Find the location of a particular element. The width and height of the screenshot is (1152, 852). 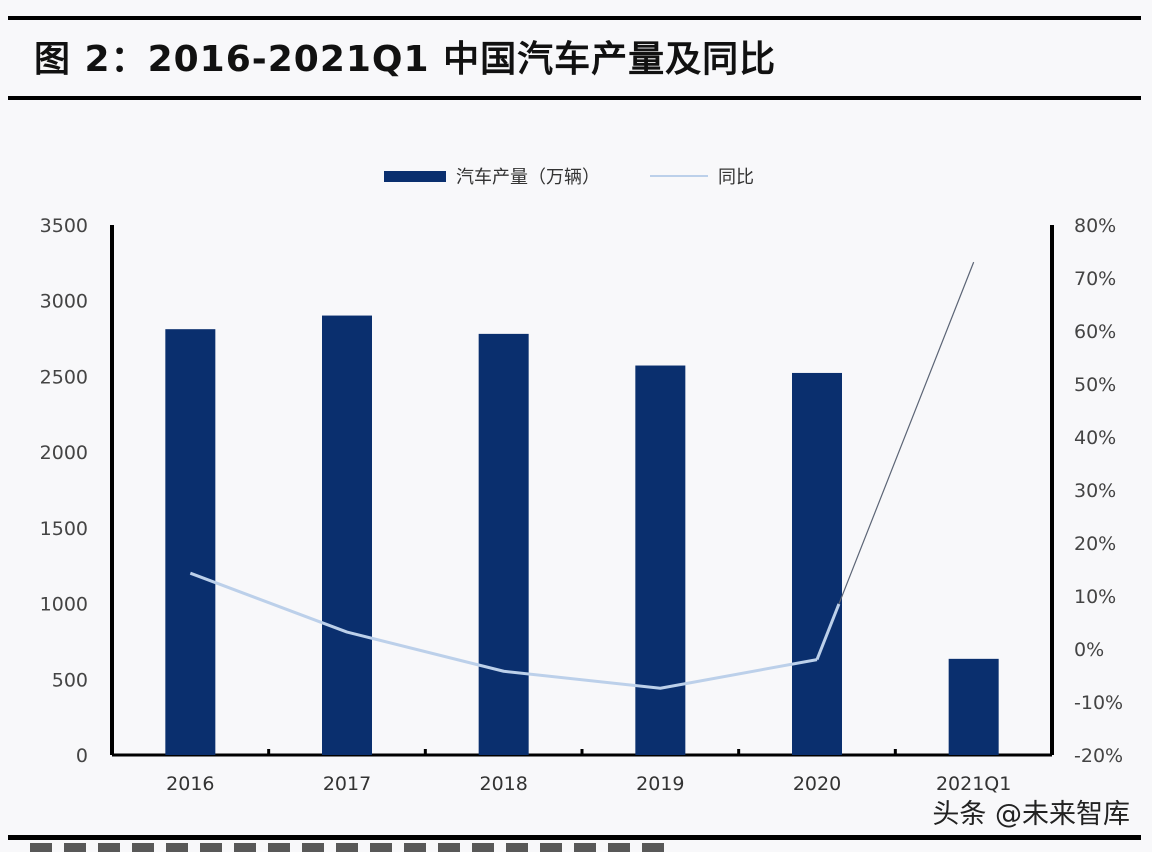

left-axis-tick-label: 1500 is located at coordinates (64, 529).